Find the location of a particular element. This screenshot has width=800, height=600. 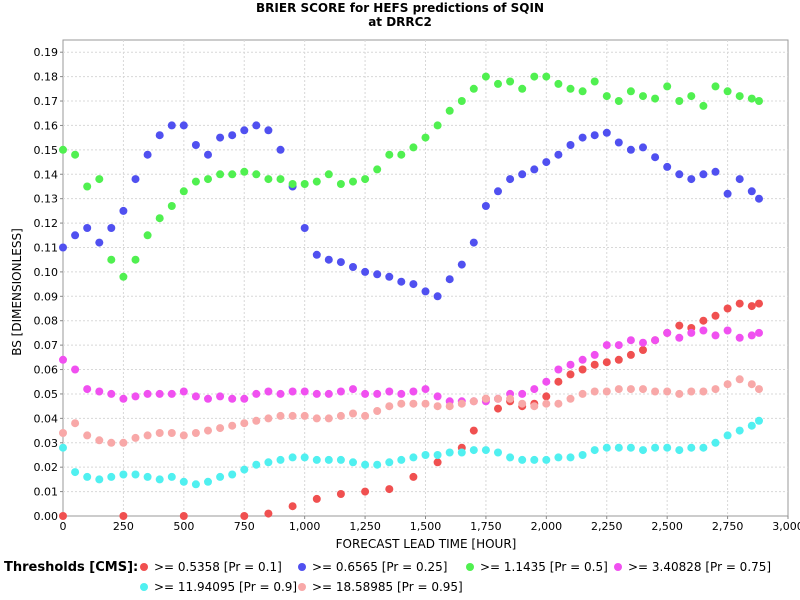

legend-item: >= 1.1435 [Pr = 0.5] is located at coordinates (537, 567).